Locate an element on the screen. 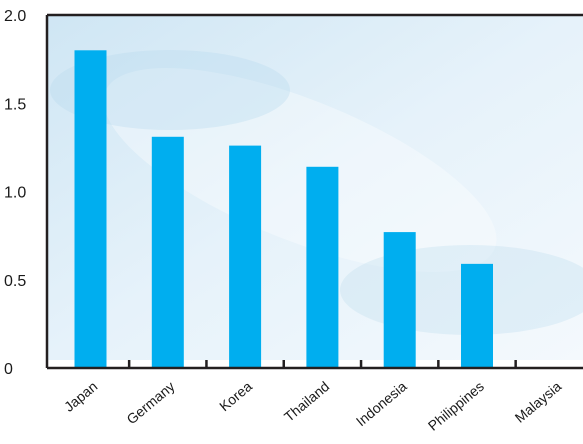  bar-korea is located at coordinates (245, 256).